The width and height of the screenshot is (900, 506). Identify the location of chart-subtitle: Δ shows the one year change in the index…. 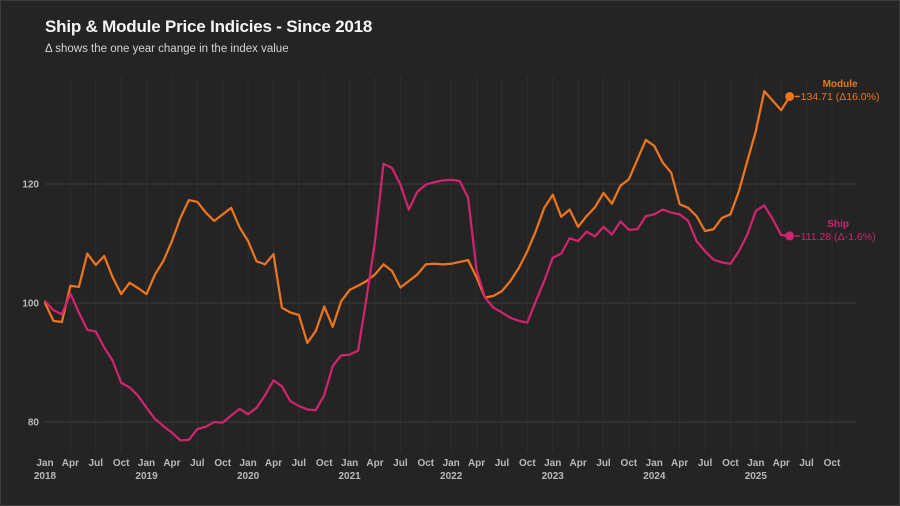
(167, 49).